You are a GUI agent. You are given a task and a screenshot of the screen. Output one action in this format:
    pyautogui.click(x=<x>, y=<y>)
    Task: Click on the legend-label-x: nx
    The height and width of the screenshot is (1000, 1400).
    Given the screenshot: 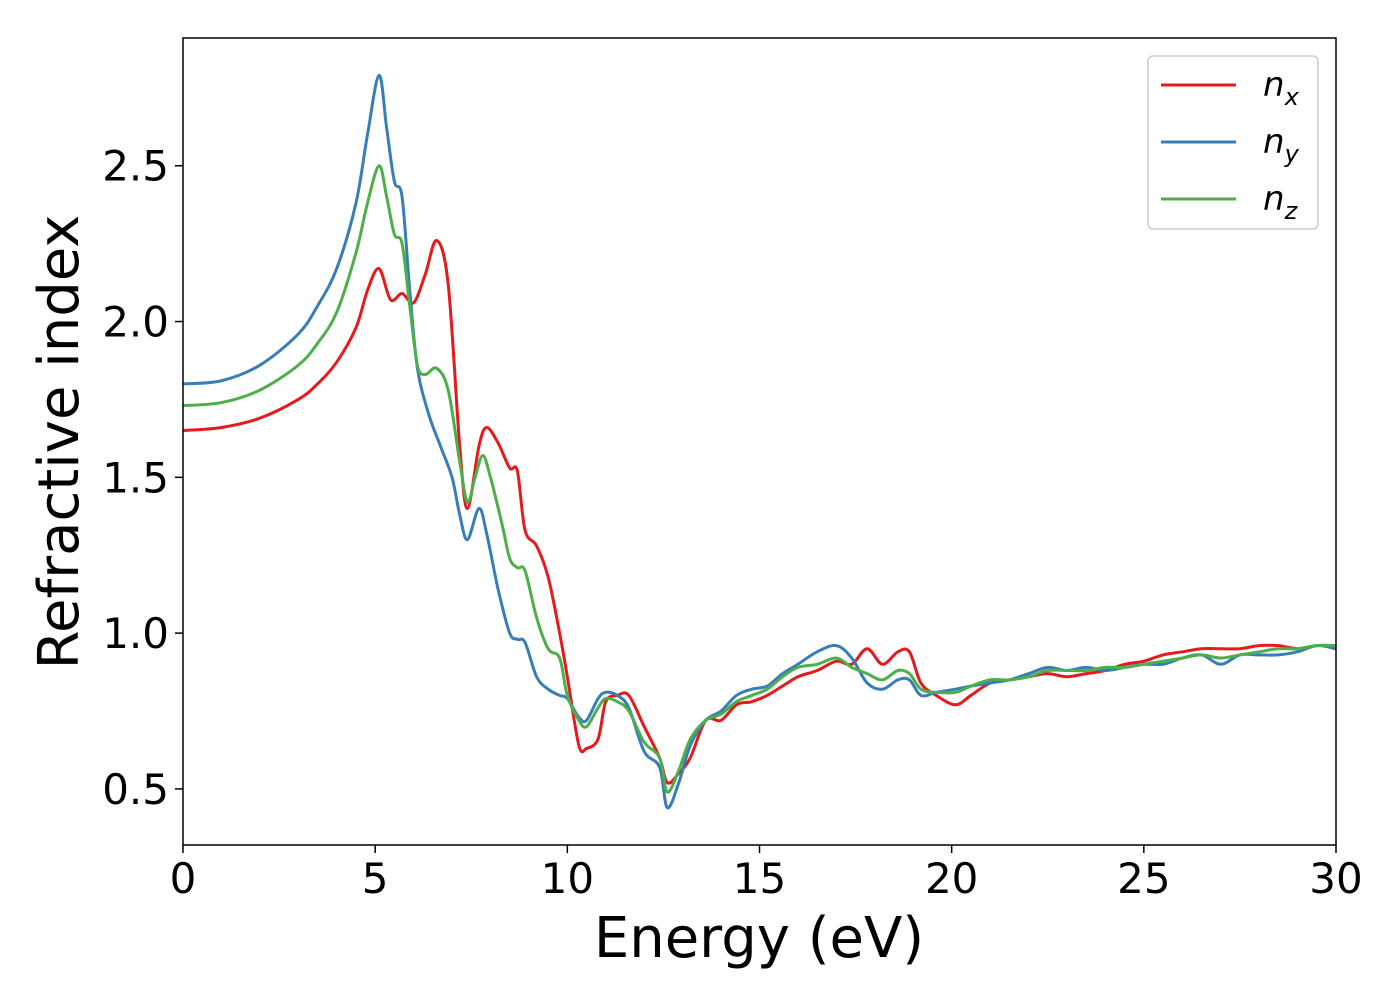 What is the action you would take?
    pyautogui.click(x=1281, y=88)
    